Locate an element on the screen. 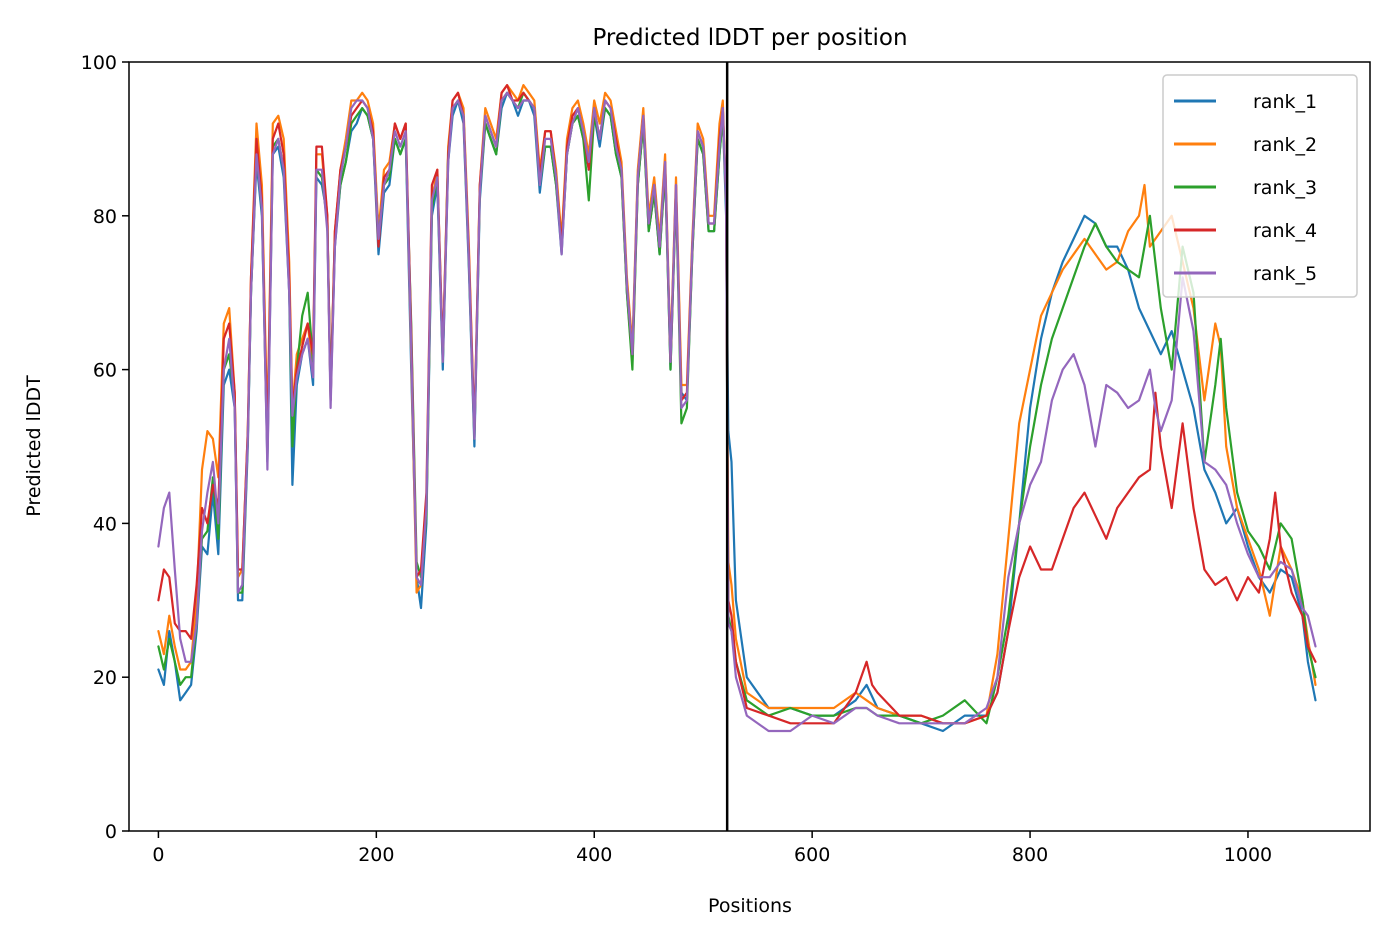 Image resolution: width=1391 pixels, height=939 pixels. x-tick-label: 0 is located at coordinates (158, 855).